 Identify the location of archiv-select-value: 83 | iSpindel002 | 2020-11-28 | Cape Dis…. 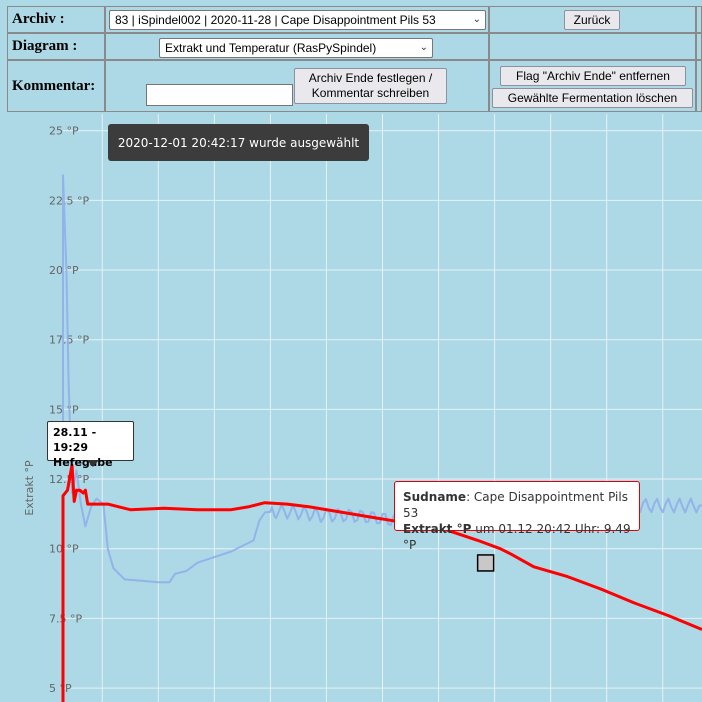
(275, 20).